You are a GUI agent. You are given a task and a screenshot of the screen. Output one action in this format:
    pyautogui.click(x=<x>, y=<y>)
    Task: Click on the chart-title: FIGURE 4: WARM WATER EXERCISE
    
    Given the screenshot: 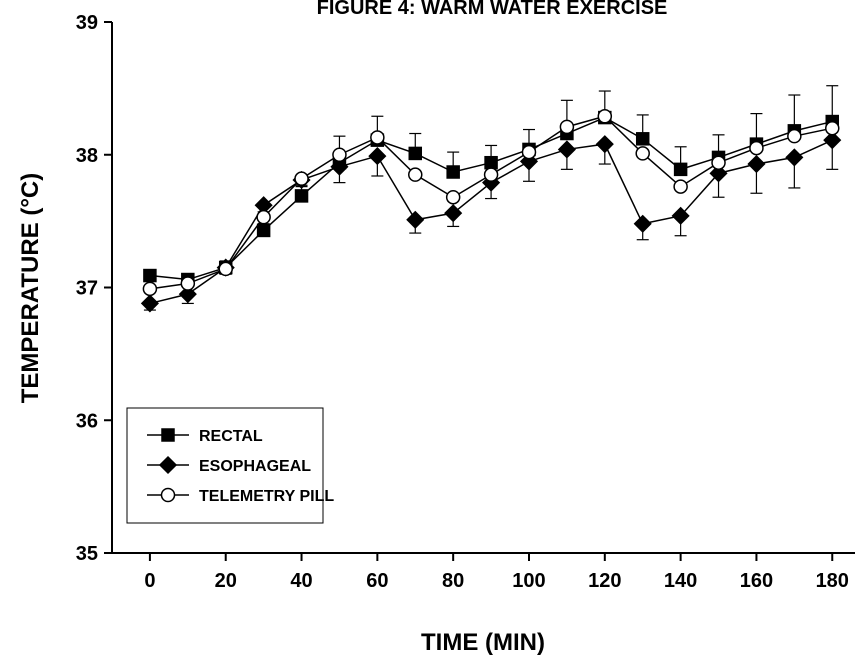 What is the action you would take?
    pyautogui.click(x=492, y=9)
    